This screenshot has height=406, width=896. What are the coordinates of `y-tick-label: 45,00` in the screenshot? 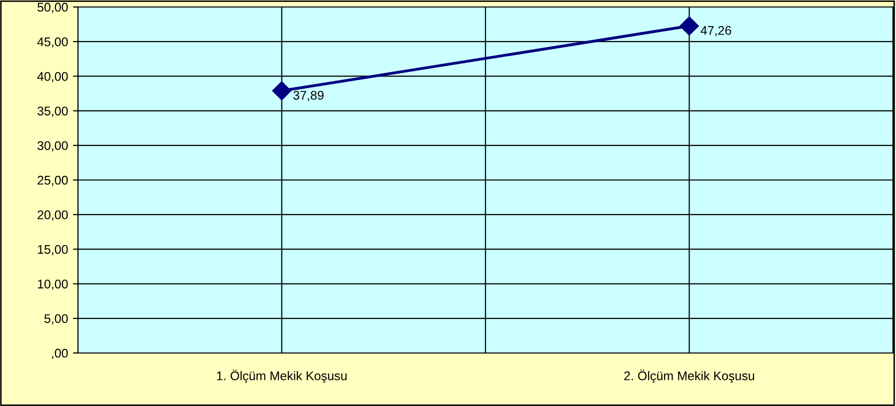 It's located at (52, 42).